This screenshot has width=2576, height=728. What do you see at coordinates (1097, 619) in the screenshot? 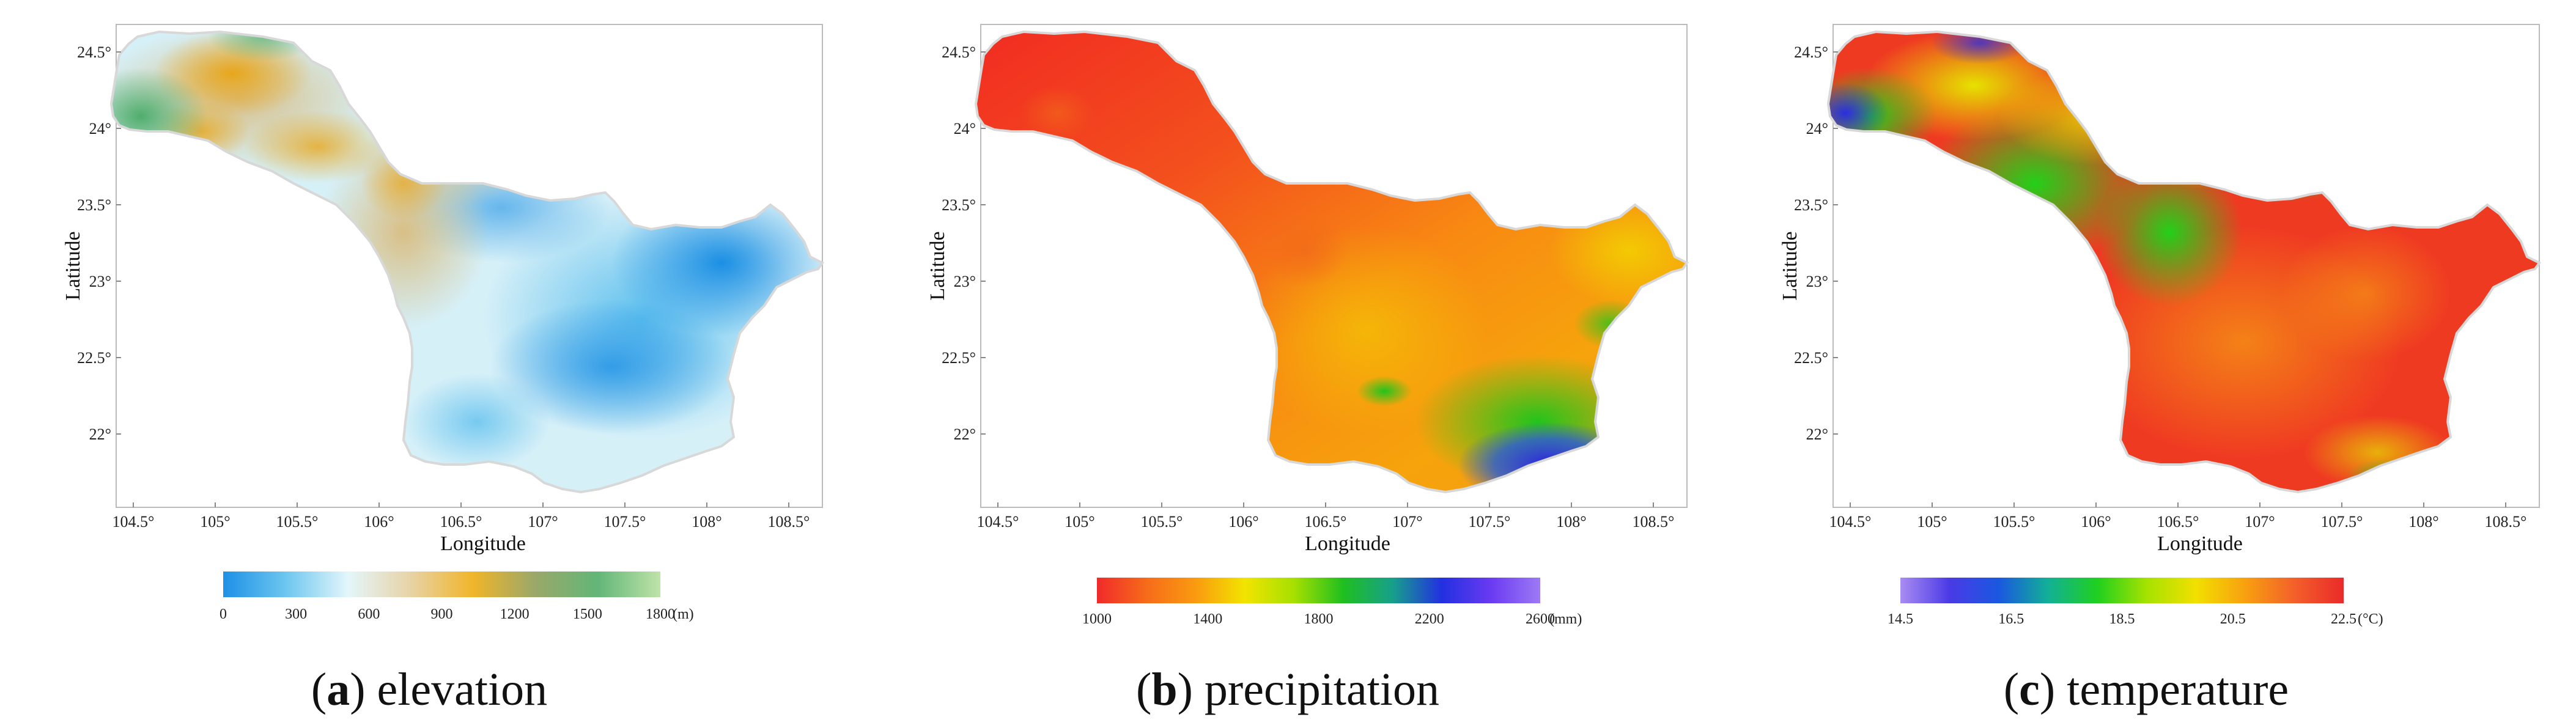
I see `colorbar-tick-label: 1000` at bounding box center [1097, 619].